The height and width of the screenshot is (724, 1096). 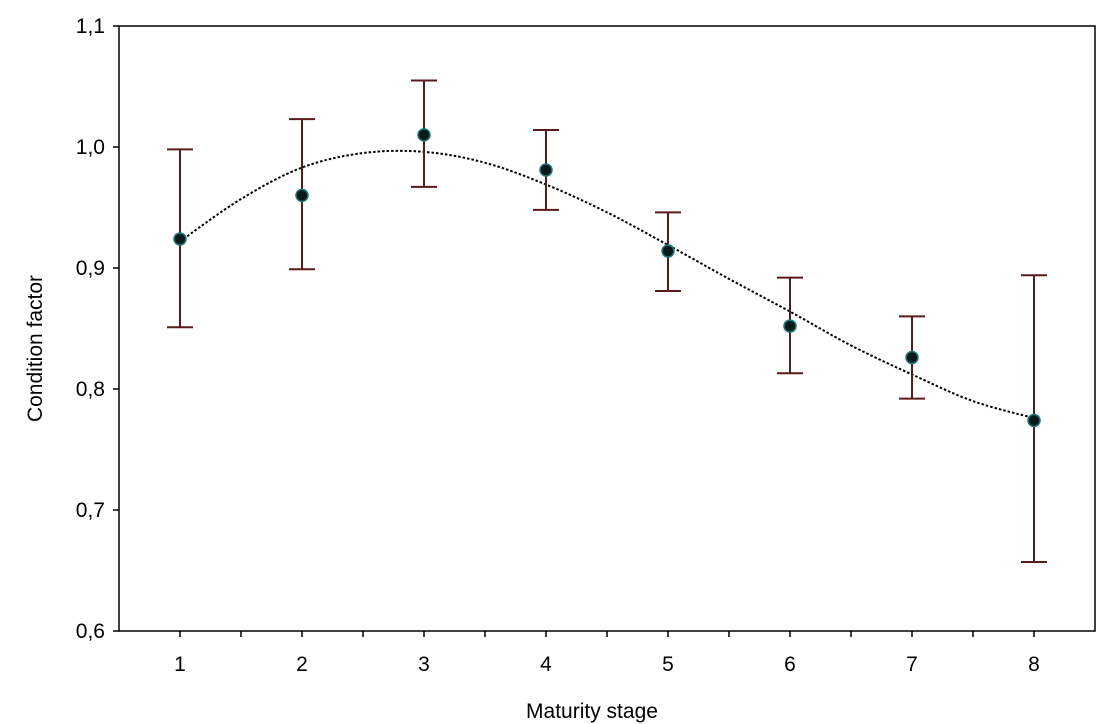 What do you see at coordinates (35, 348) in the screenshot?
I see `y-axis-title: Condition factor` at bounding box center [35, 348].